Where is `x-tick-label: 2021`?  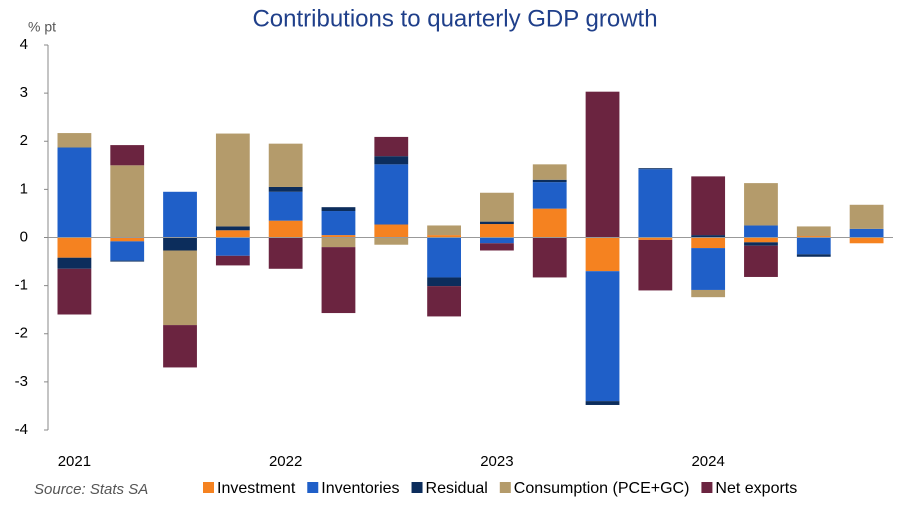 x-tick-label: 2021 is located at coordinates (74, 461).